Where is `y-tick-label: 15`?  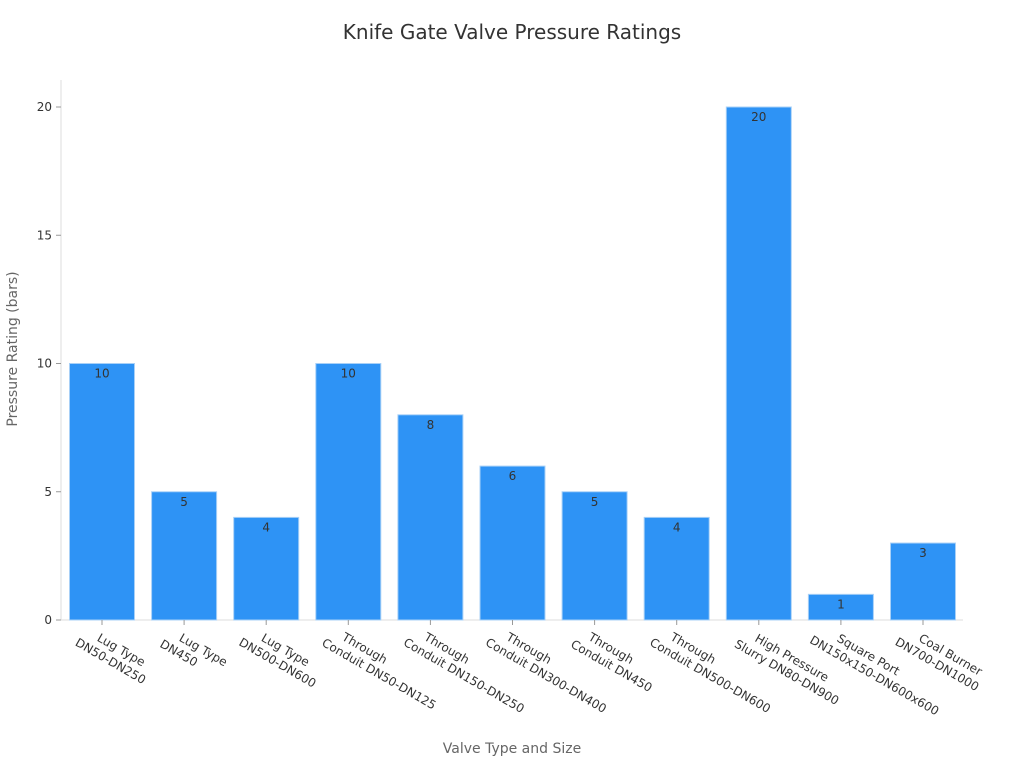
y-tick-label: 15 is located at coordinates (44, 235).